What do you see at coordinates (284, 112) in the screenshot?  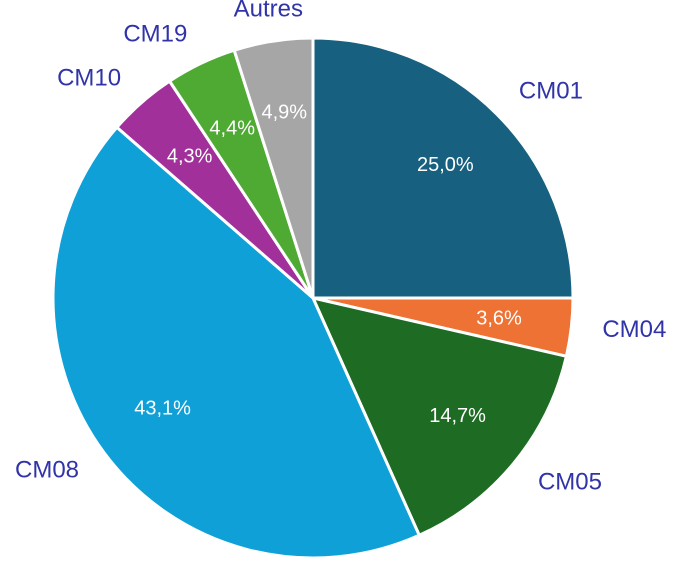 I see `slice-value-label: 4,9%` at bounding box center [284, 112].